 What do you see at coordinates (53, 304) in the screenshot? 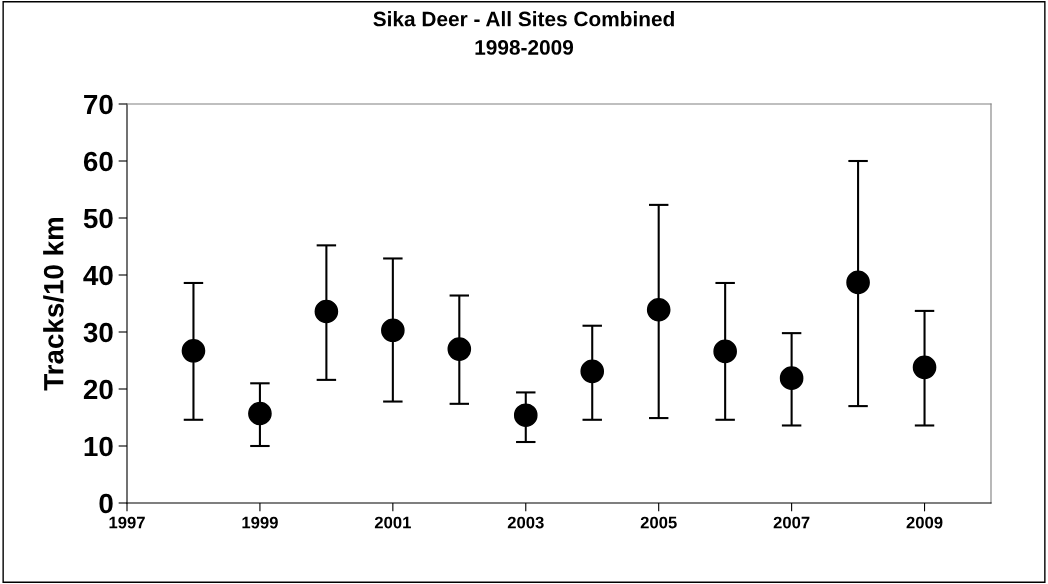
I see `y-axis-title: Tracks/10 km` at bounding box center [53, 304].